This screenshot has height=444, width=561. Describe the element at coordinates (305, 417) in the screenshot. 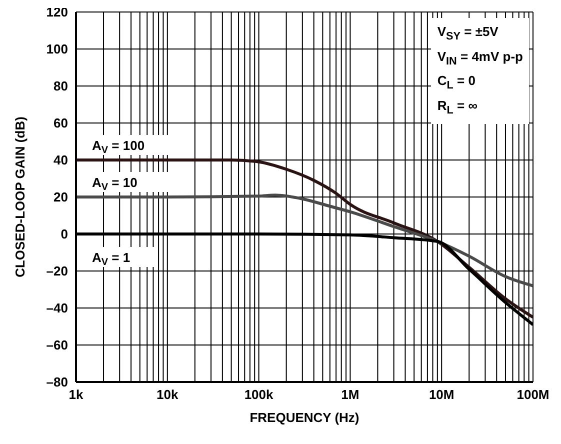

I see `x-axis-title: FREQUENCY (Hz)` at that location.